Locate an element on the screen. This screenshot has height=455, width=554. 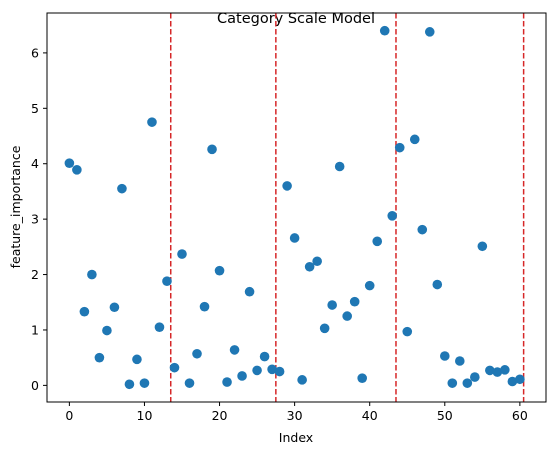
x-axis-ticks: 0 10 20 30 40 50 60 is located at coordinates (296, 412).